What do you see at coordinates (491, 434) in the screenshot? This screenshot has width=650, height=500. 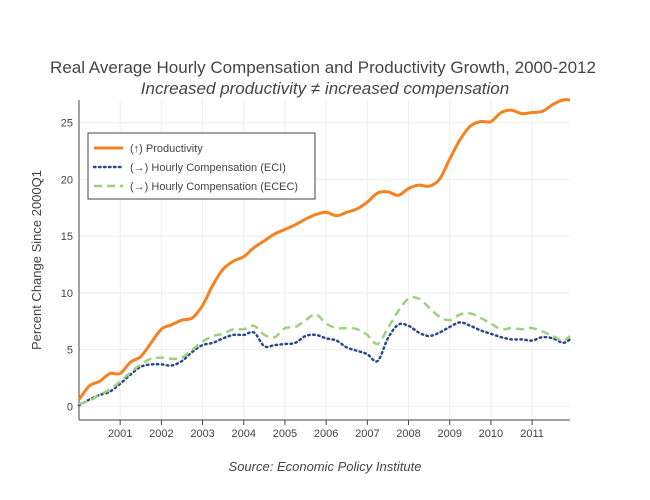 I see `x-tick-label: 2010` at bounding box center [491, 434].